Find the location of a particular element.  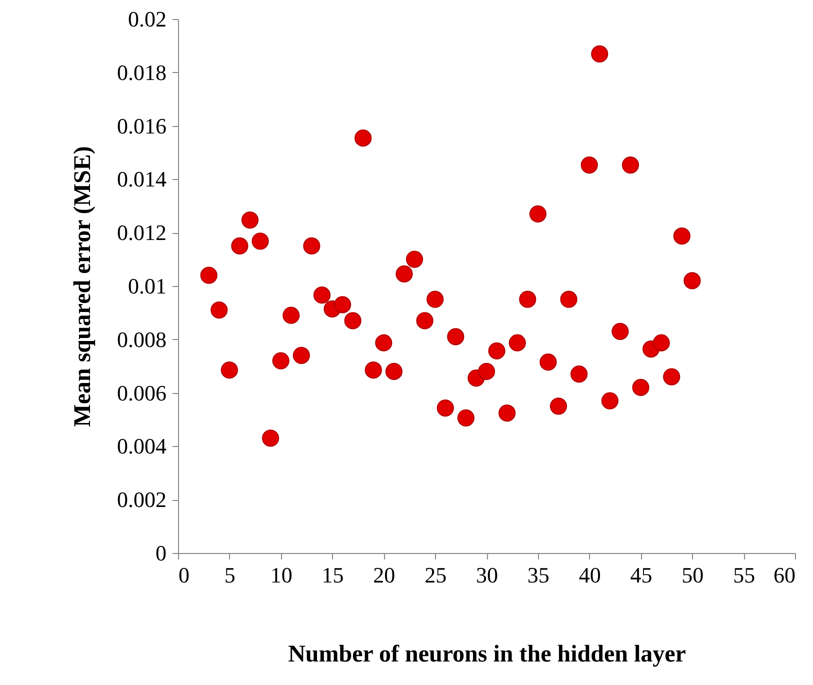

x-tick-label: 50 is located at coordinates (693, 575).